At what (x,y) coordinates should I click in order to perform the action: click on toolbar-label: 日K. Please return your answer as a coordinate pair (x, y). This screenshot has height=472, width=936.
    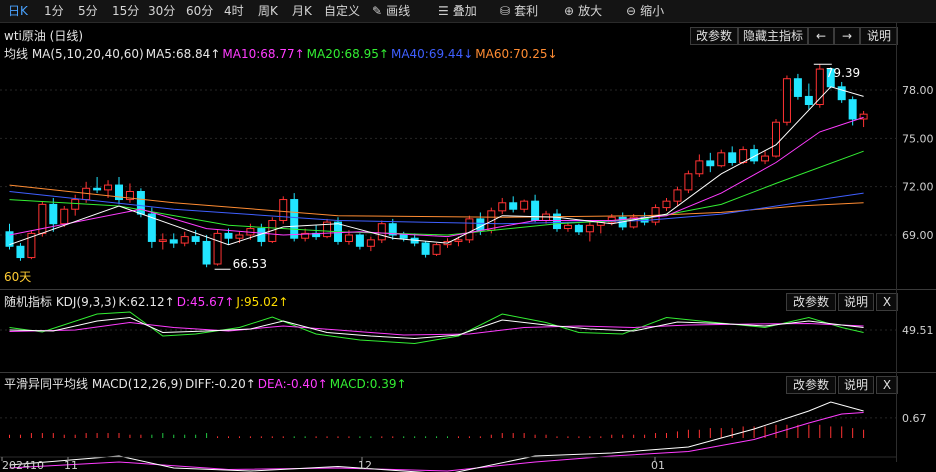
    Looking at the image, I should click on (18, 11).